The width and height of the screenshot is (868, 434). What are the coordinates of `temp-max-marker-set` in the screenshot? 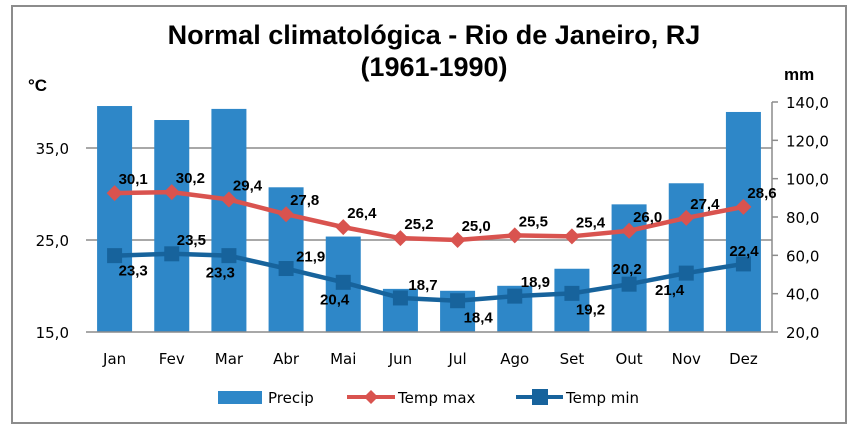 It's located at (571, 236).